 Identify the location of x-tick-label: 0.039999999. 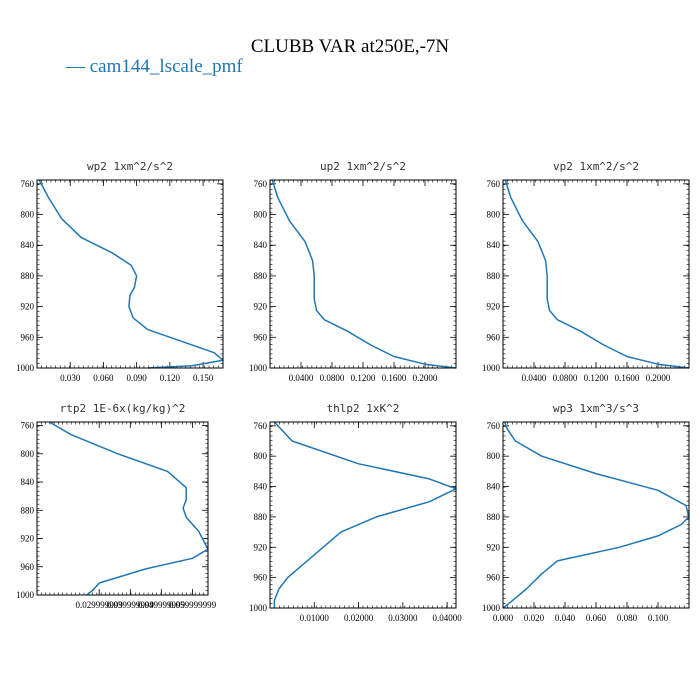
(131, 605).